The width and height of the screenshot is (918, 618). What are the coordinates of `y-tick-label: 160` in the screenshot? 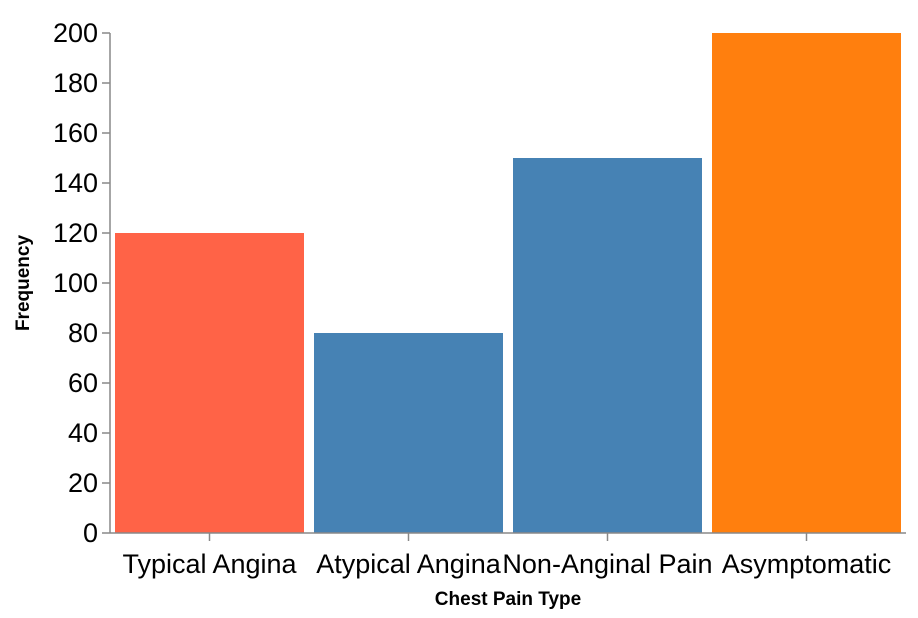 It's located at (75, 133).